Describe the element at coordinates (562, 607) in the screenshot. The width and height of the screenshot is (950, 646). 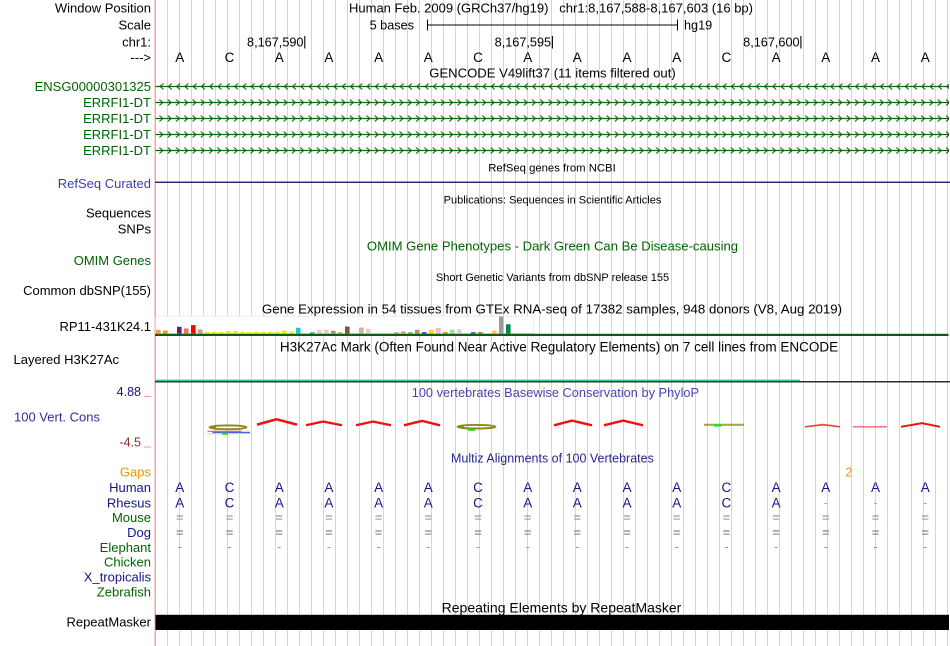
I see `svg-text:Repeating Elements by RepeatMa: Repeating Elements by RepeatMasker` at that location.